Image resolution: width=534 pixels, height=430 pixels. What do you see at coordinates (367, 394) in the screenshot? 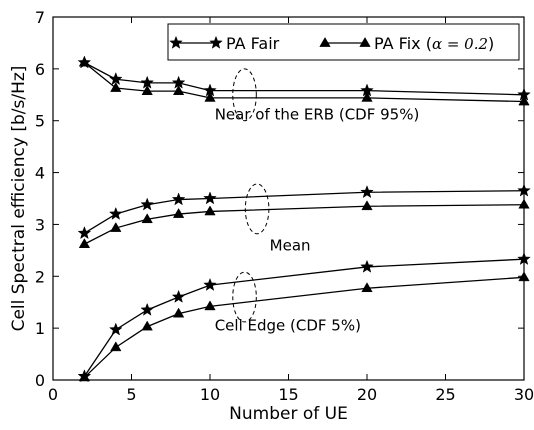
I see `x-tick-label-4: 20` at bounding box center [367, 394].